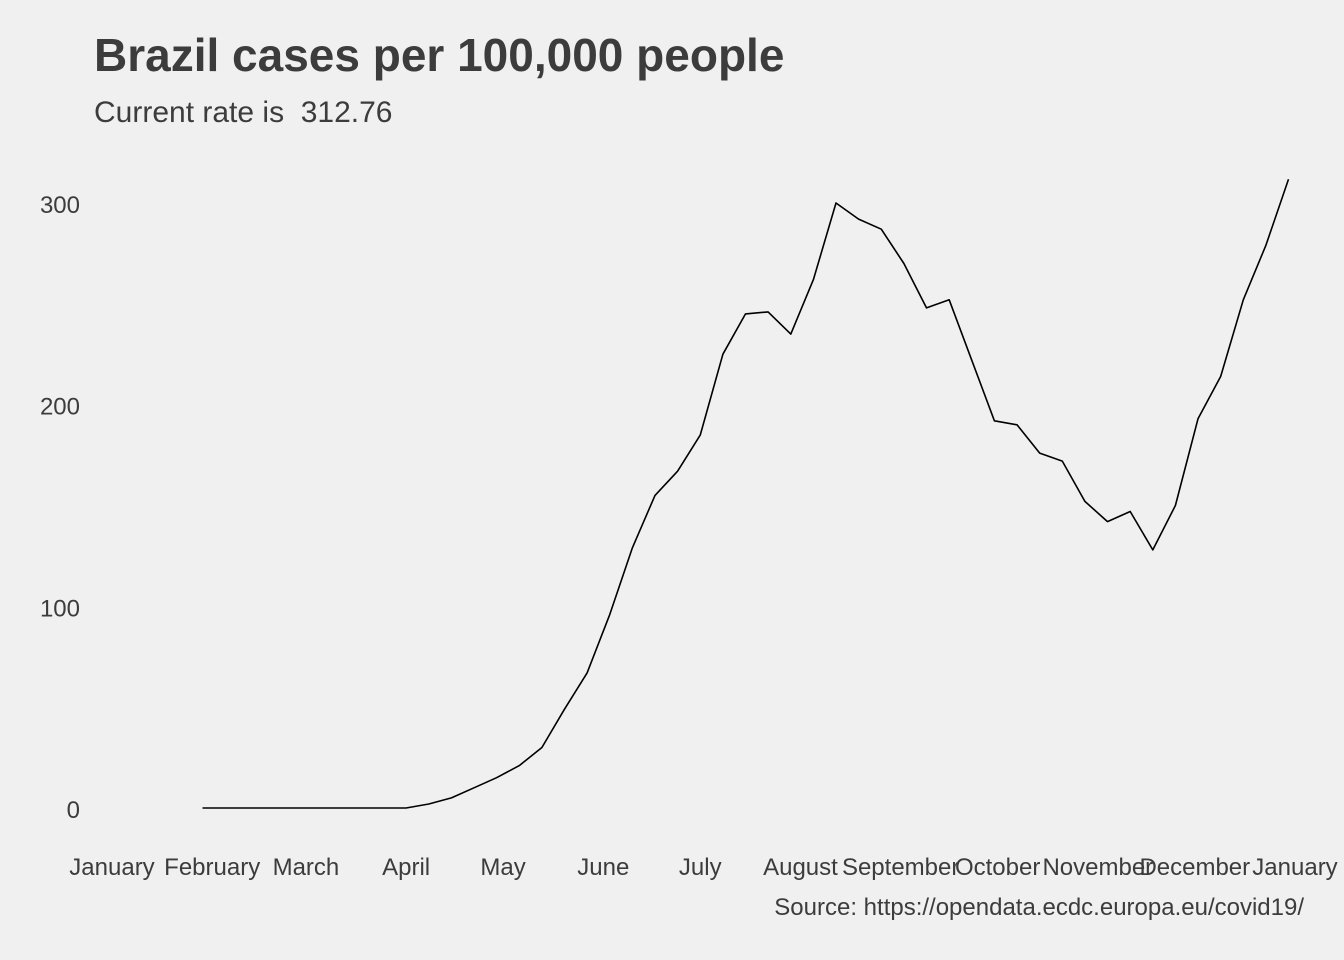  I want to click on x-tick-label: March, so click(306, 867).